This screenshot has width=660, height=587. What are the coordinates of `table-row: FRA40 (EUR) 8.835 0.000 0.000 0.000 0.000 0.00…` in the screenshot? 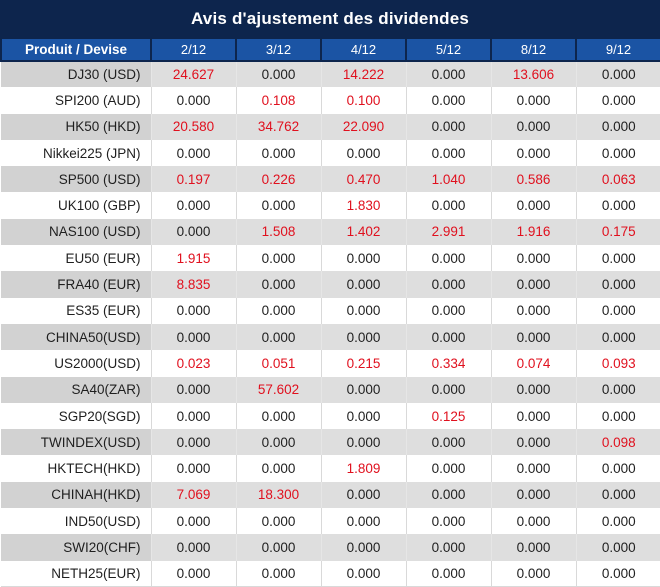 It's located at (330, 284).